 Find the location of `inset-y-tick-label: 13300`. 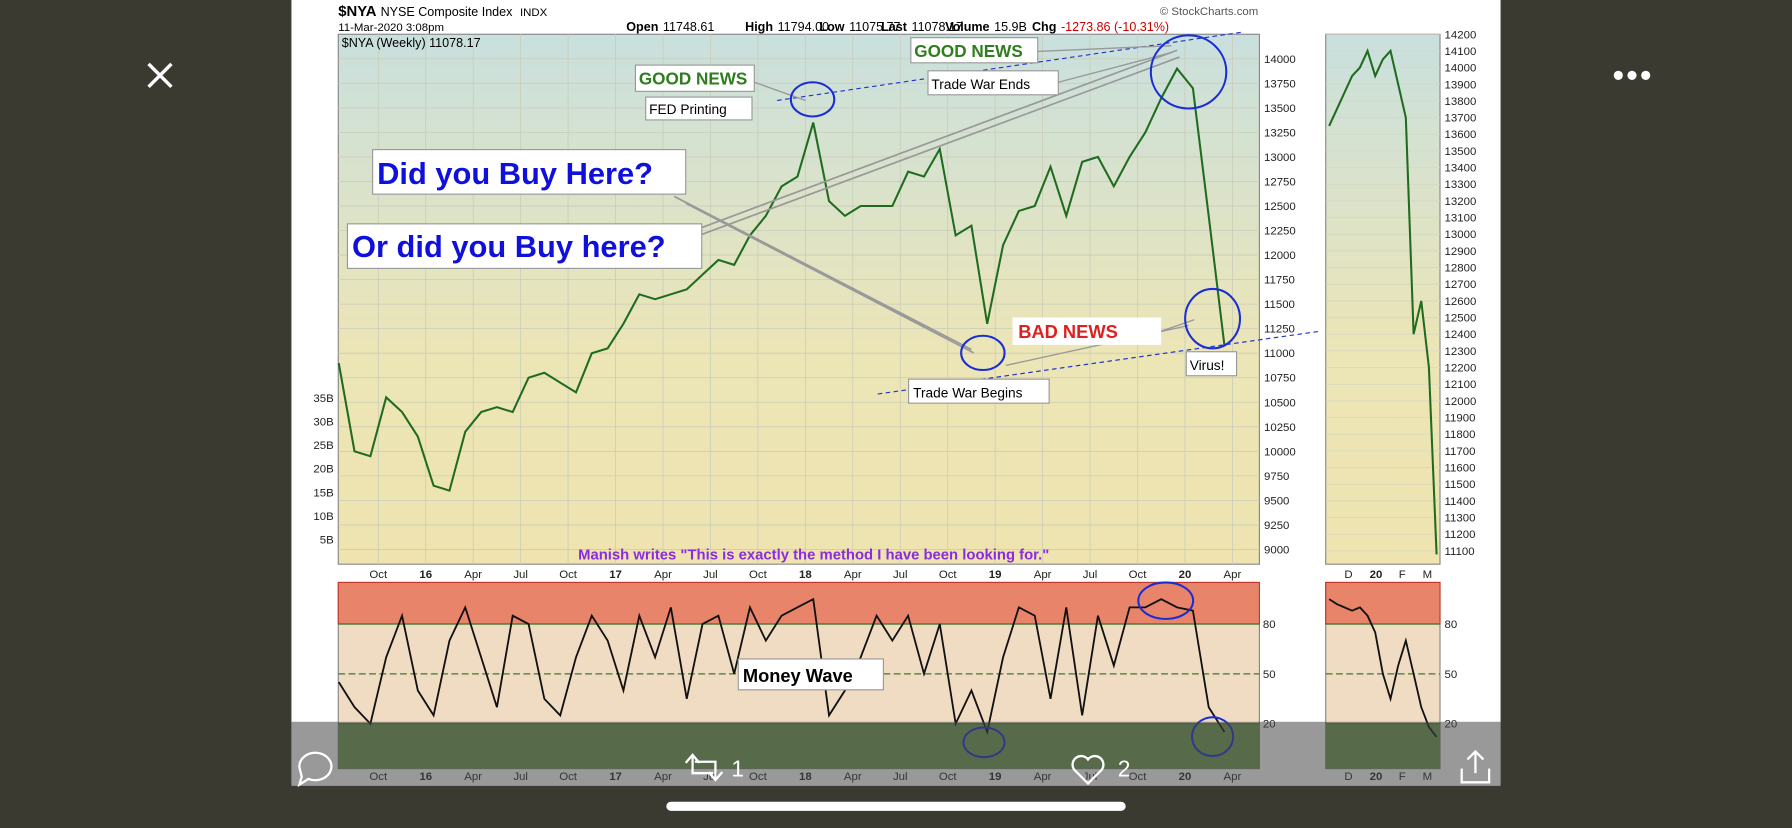

inset-y-tick-label: 13300 is located at coordinates (1461, 185).